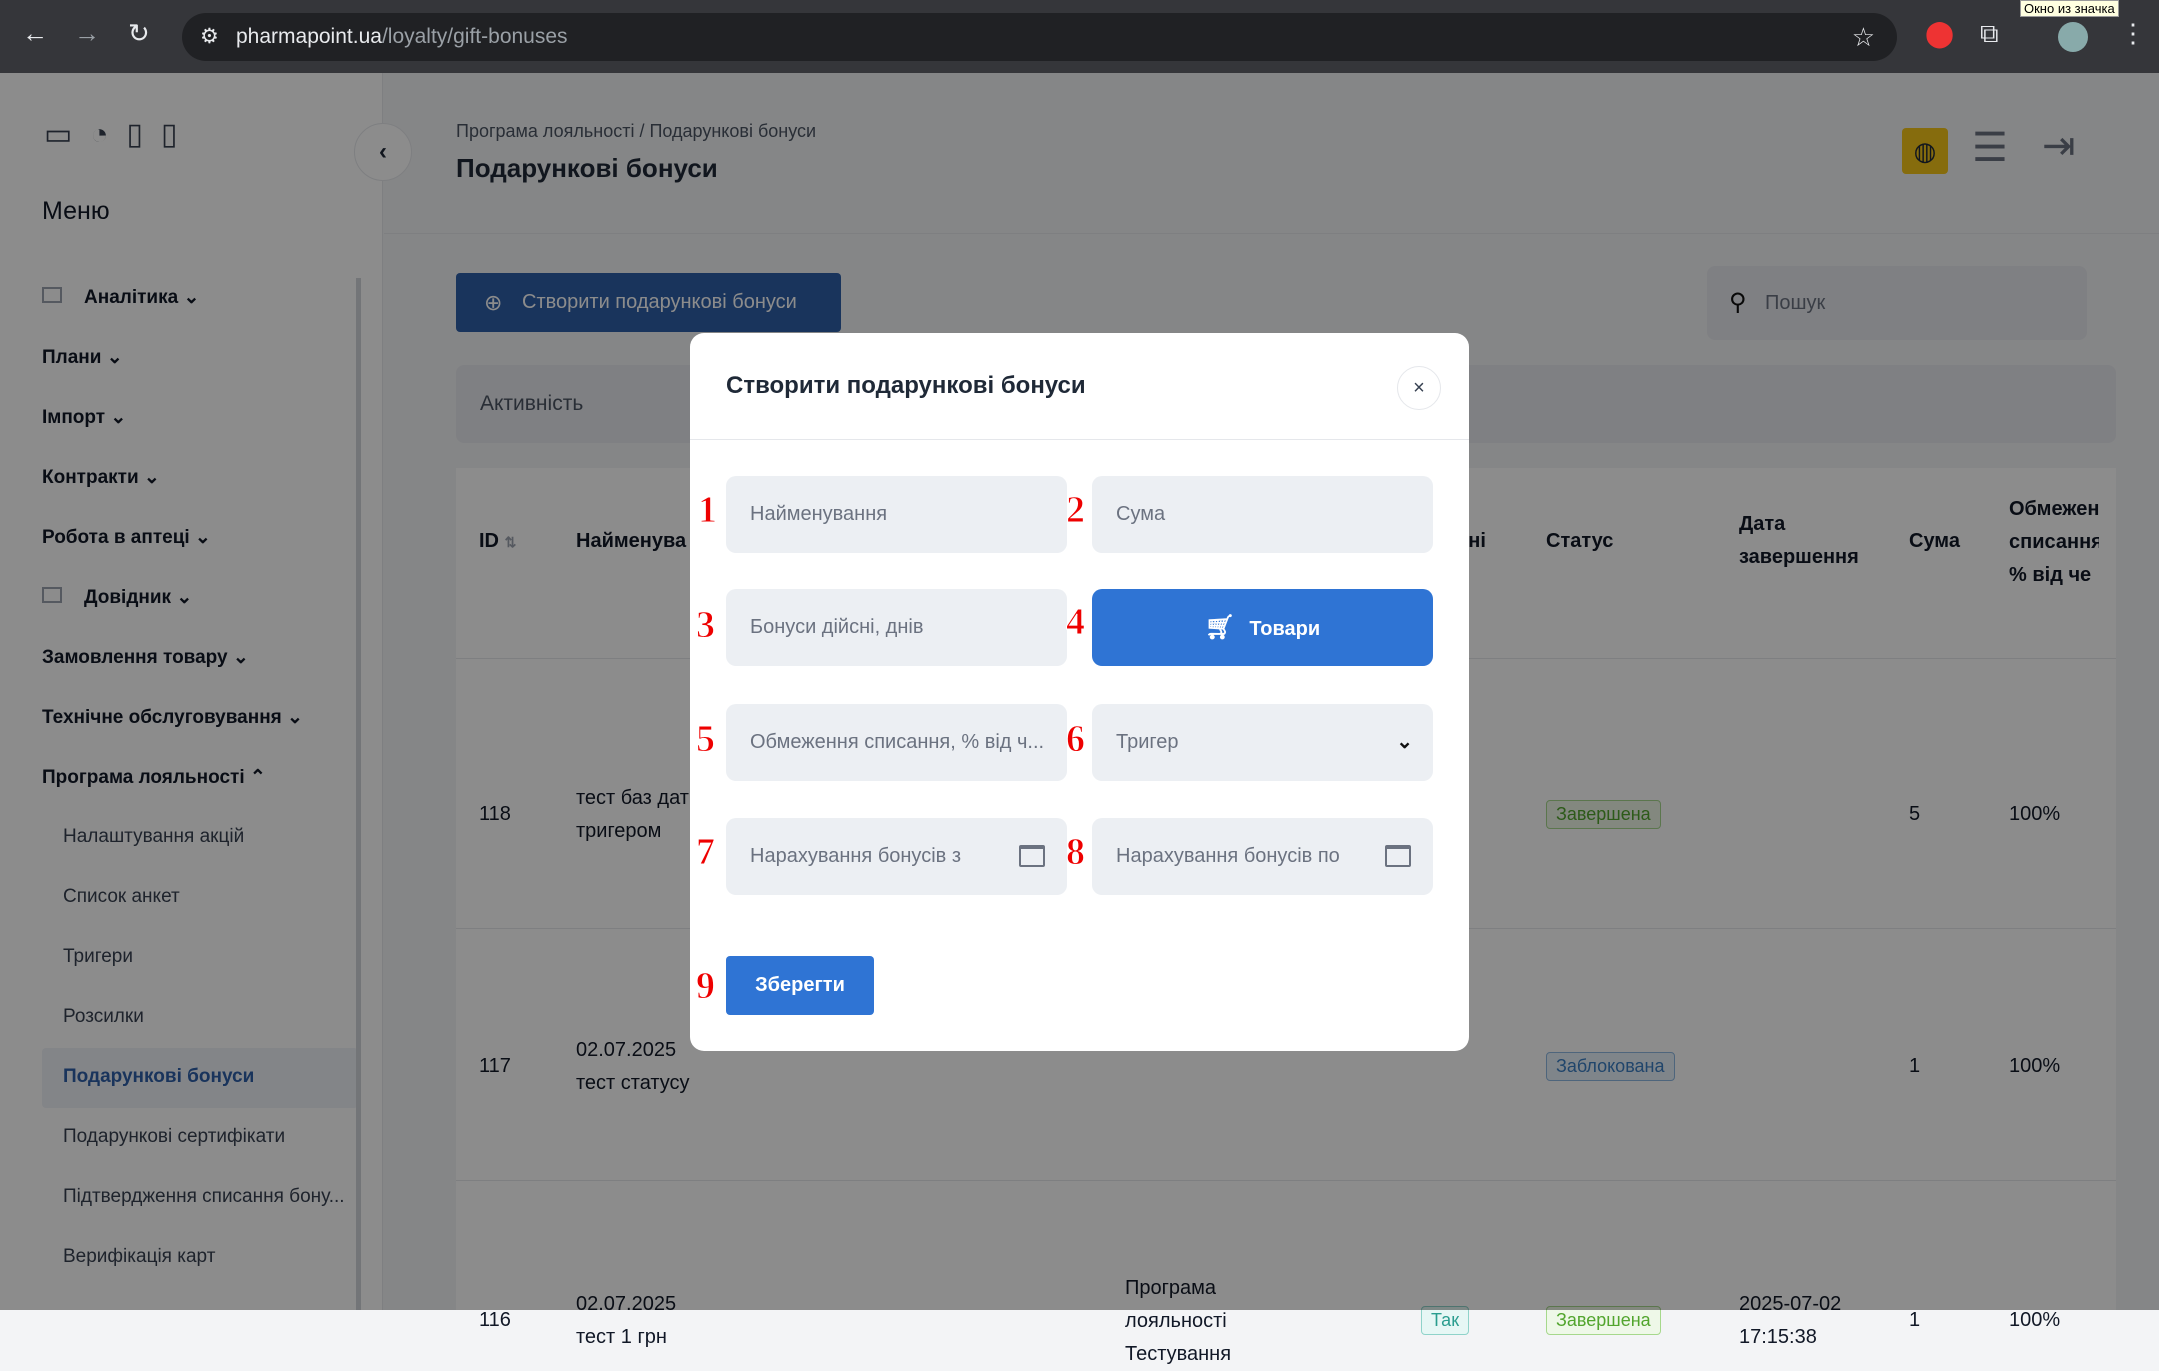  Describe the element at coordinates (1925, 151) in the screenshot. I see `language-globe-button: ◍` at that location.